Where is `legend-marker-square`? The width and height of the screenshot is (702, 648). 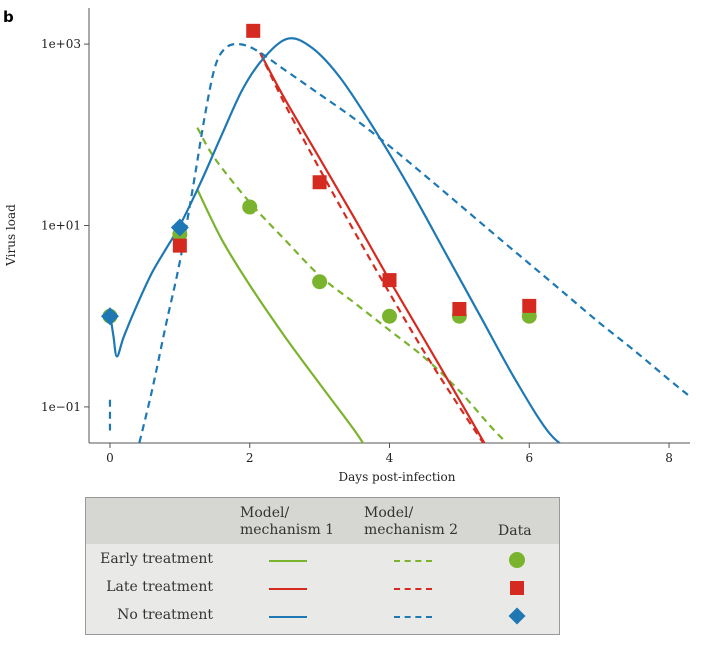
legend-marker-square is located at coordinates (517, 588).